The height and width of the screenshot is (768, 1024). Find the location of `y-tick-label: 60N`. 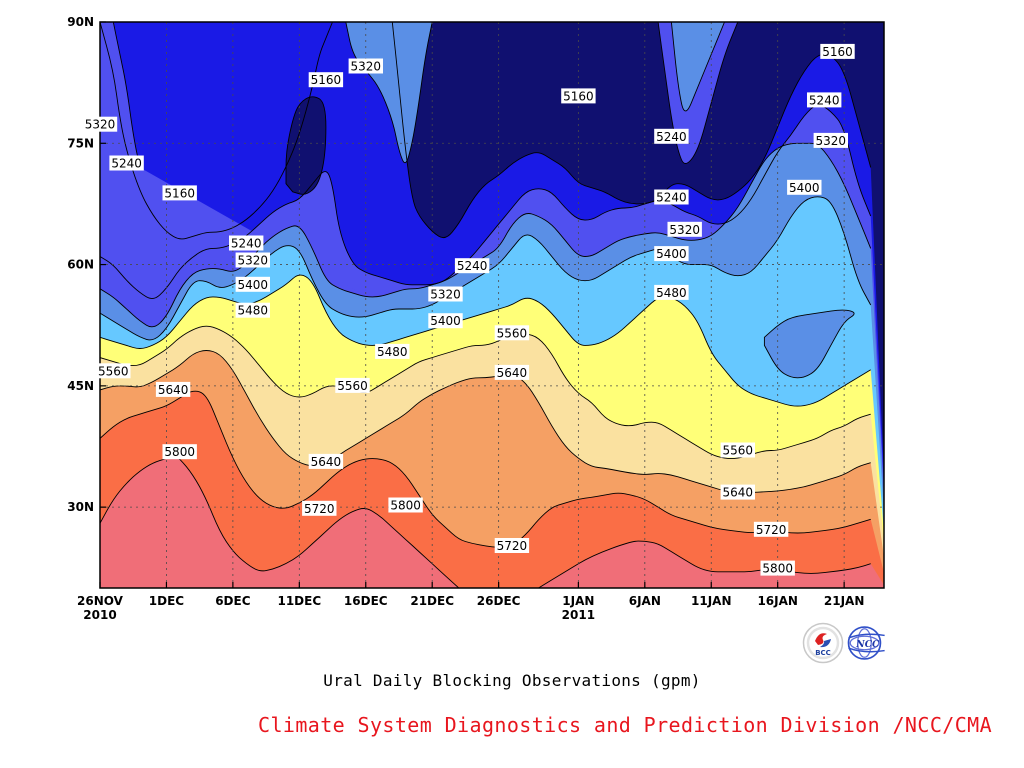

y-tick-label: 60N is located at coordinates (80, 265).